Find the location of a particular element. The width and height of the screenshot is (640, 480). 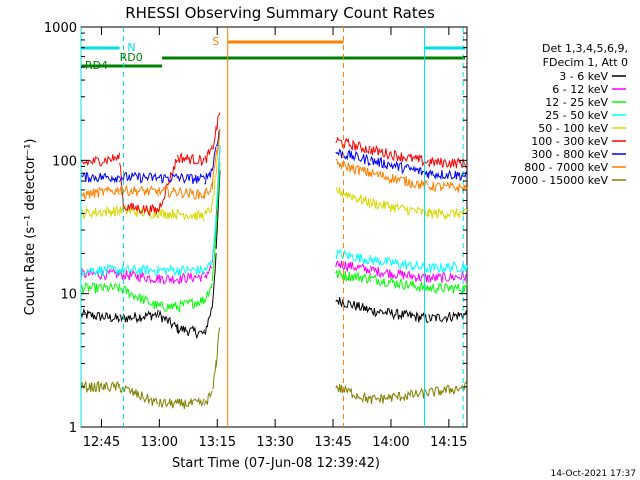

y-tick-label: 100 is located at coordinates (64, 161).